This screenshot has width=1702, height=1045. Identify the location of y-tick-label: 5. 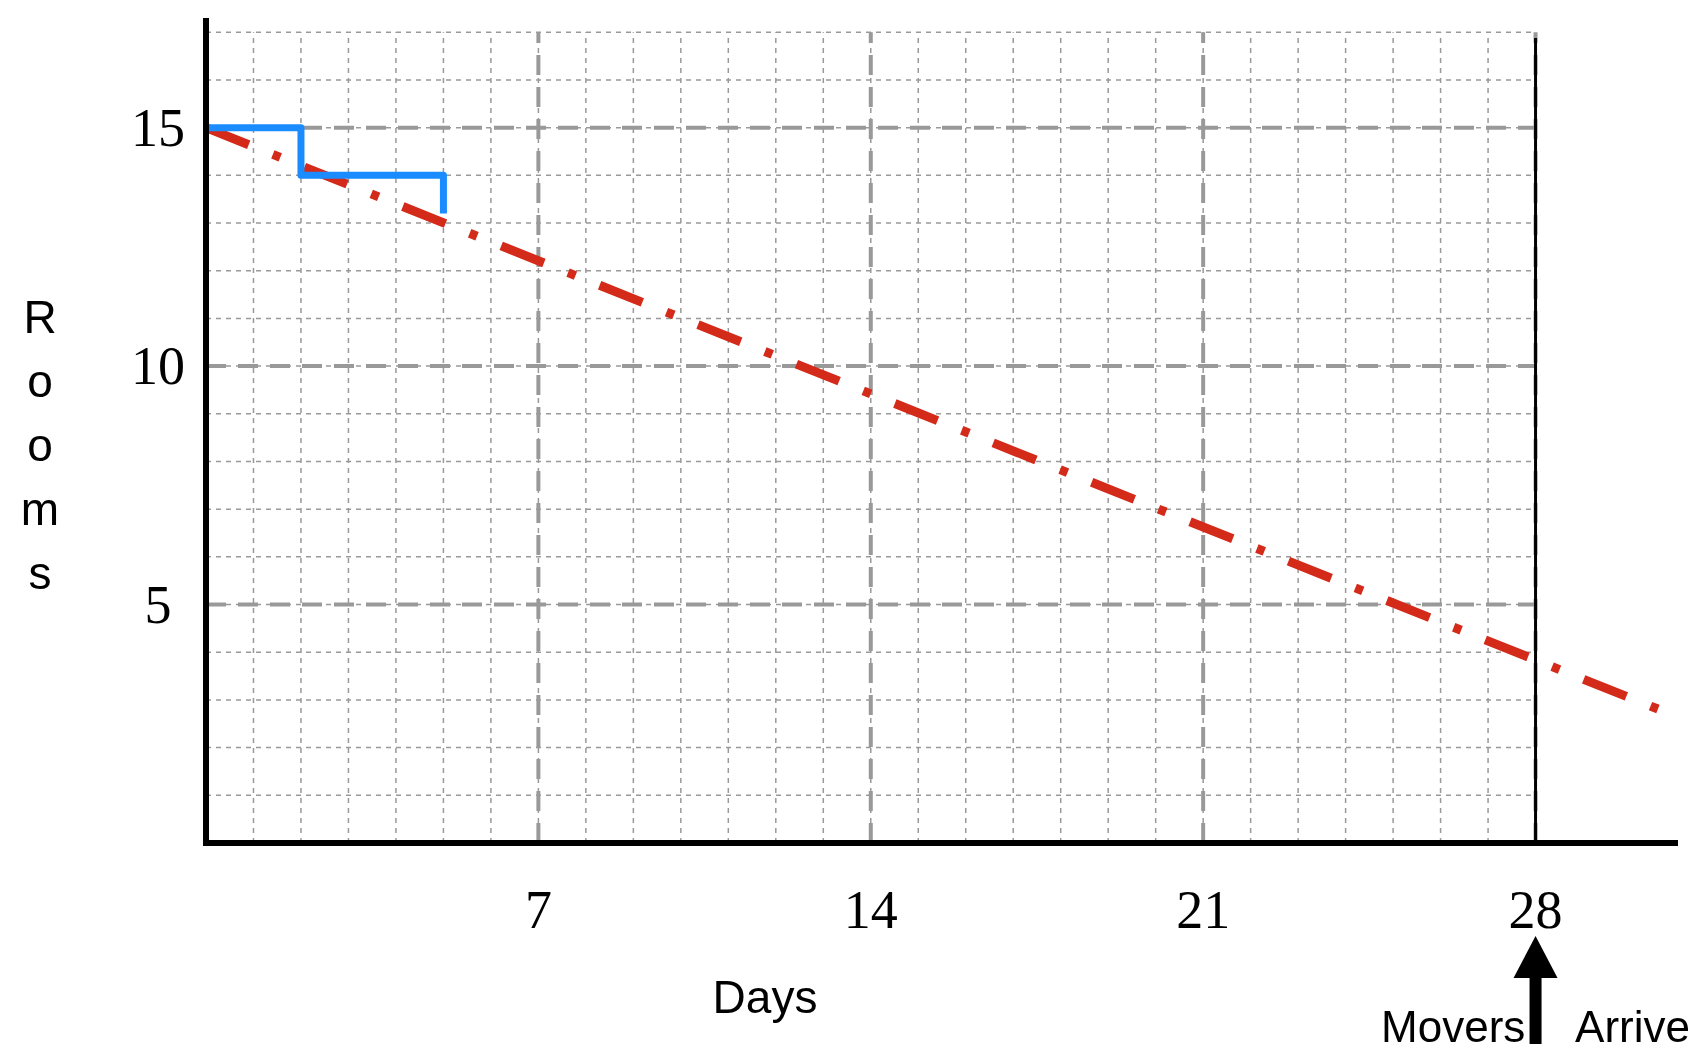
(158, 604).